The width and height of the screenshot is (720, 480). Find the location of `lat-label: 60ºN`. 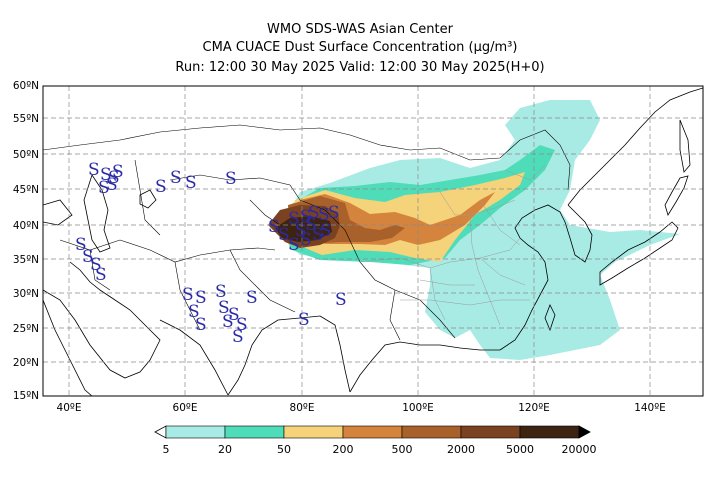

lat-label: 60ºN is located at coordinates (26, 86).